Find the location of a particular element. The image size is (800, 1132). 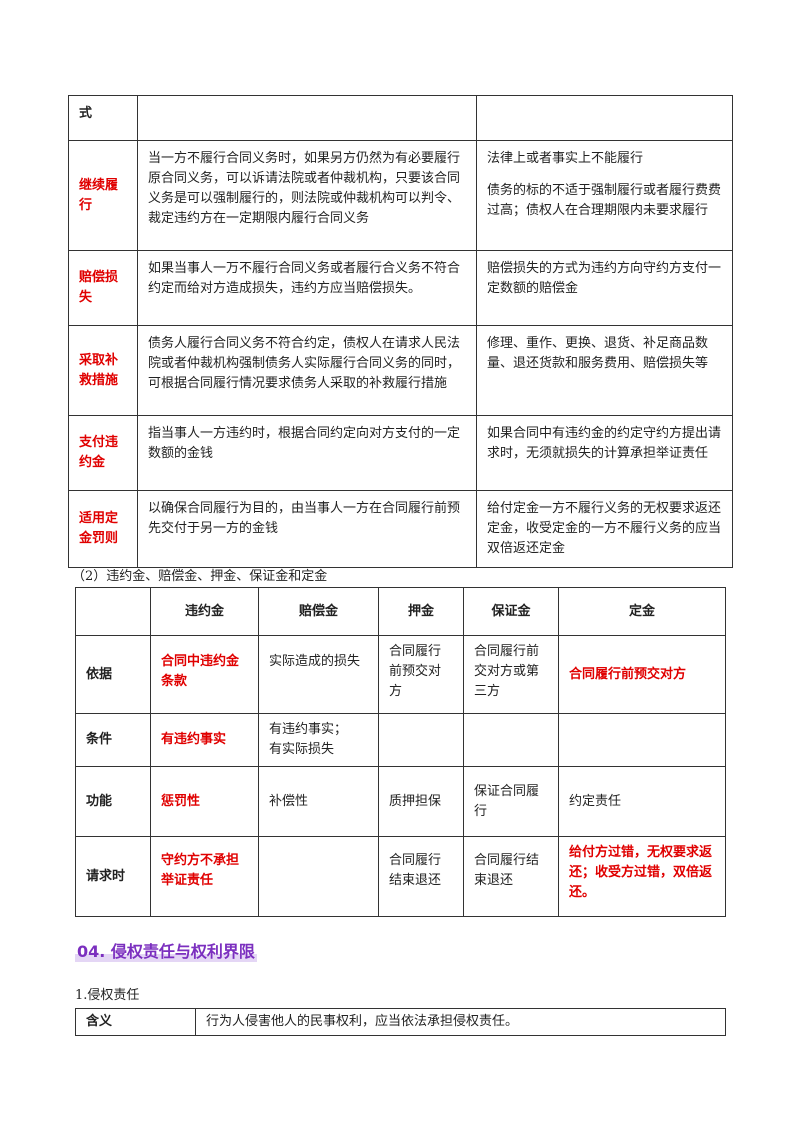

cell: 指当事人一方违约时，根据合同约定向对方支付的一定数额的金钱 is located at coordinates (307, 453).